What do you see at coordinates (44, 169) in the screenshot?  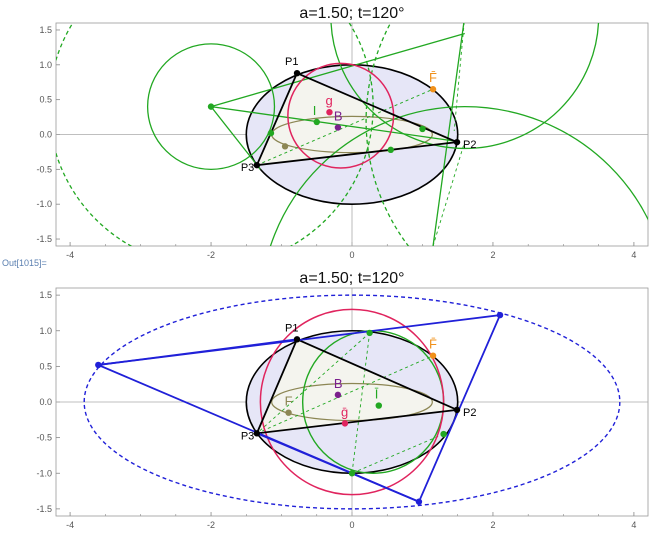 I see `chart-0-y-tick-label: -0.5` at bounding box center [44, 169].